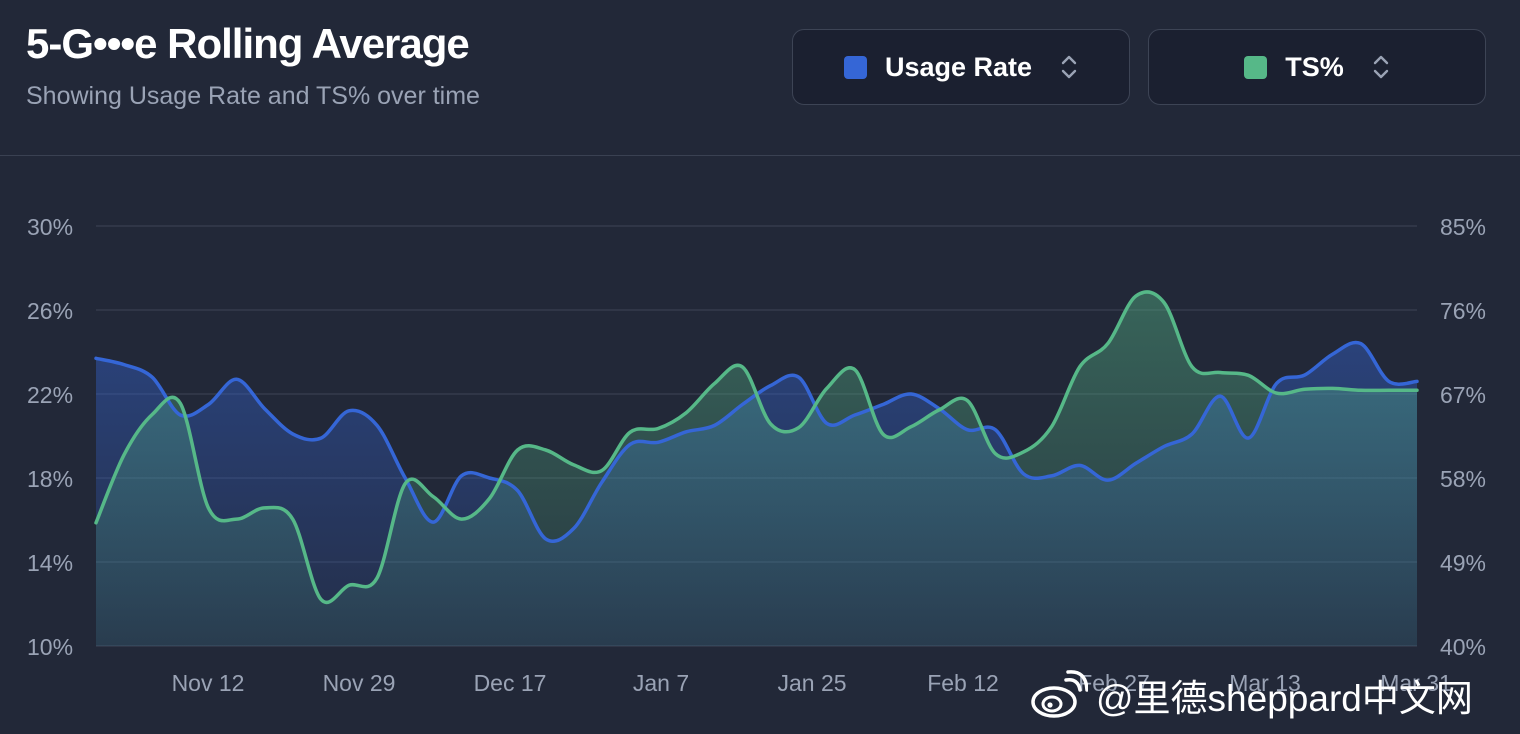 This screenshot has height=734, width=1520. I want to click on x-tick-label: Jan 7, so click(661, 683).